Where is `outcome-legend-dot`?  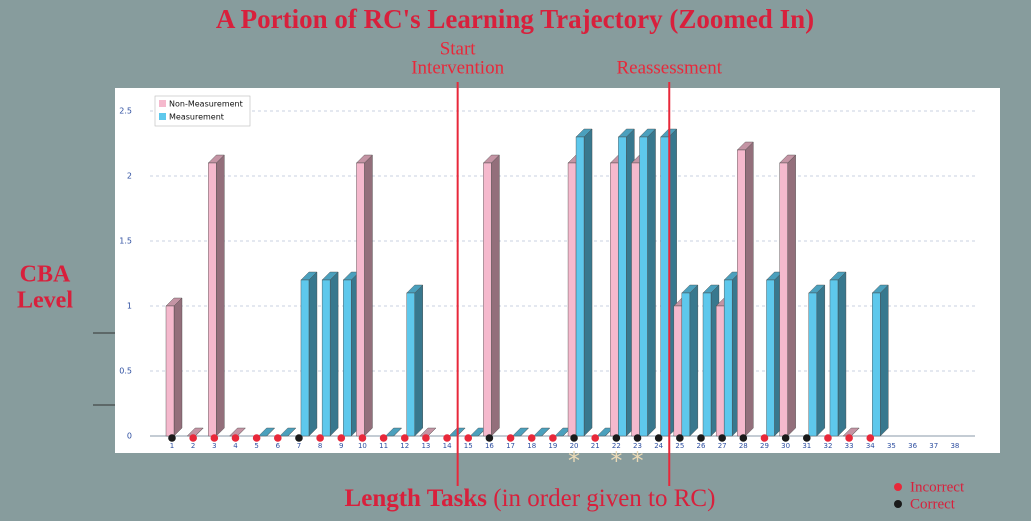
outcome-legend-dot is located at coordinates (898, 504).